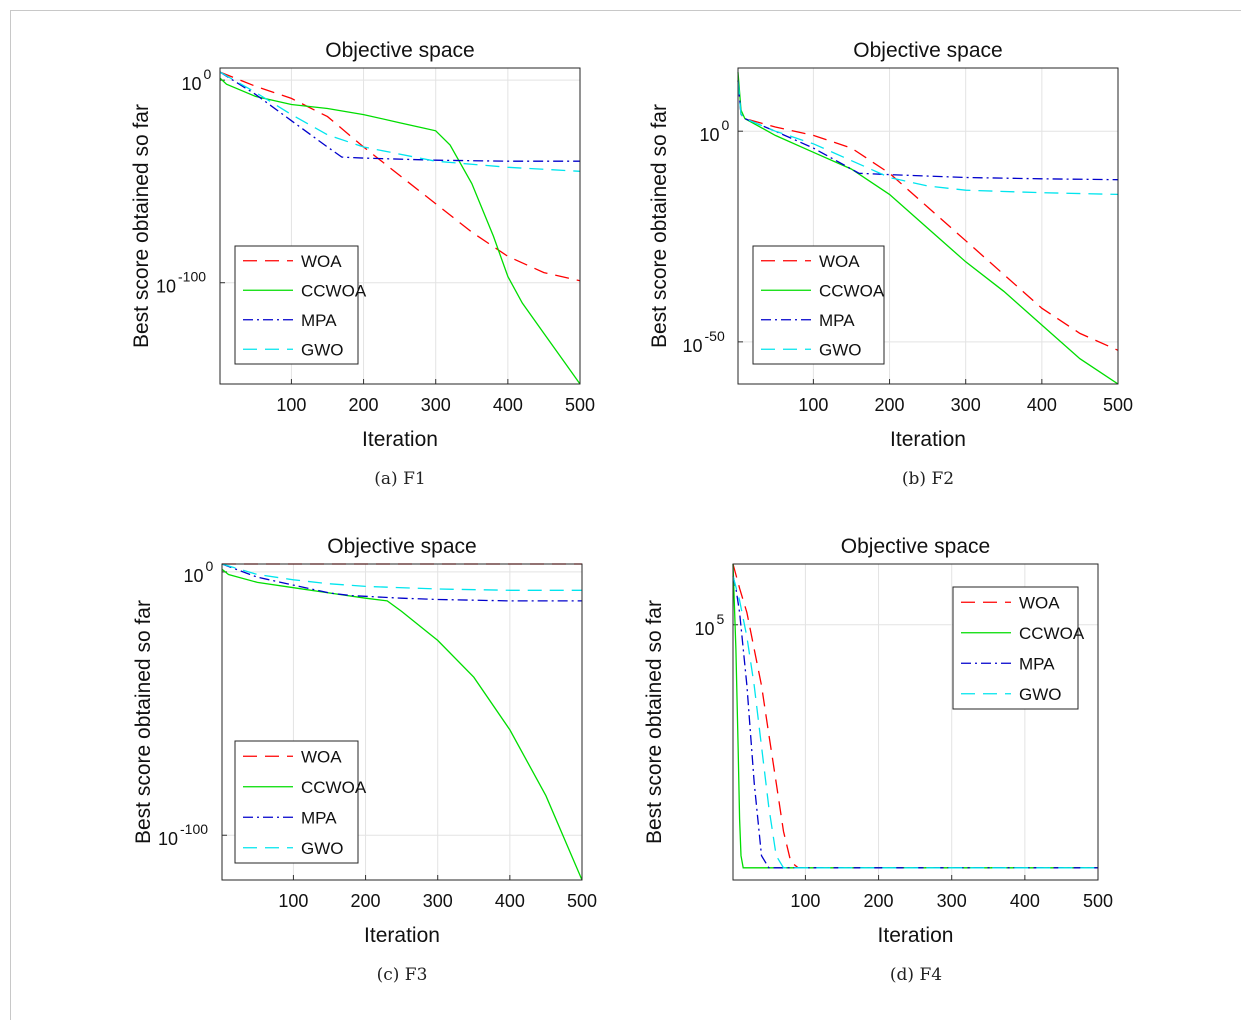  Describe the element at coordinates (399, 479) in the screenshot. I see `subfigure-caption: (a) F1` at that location.